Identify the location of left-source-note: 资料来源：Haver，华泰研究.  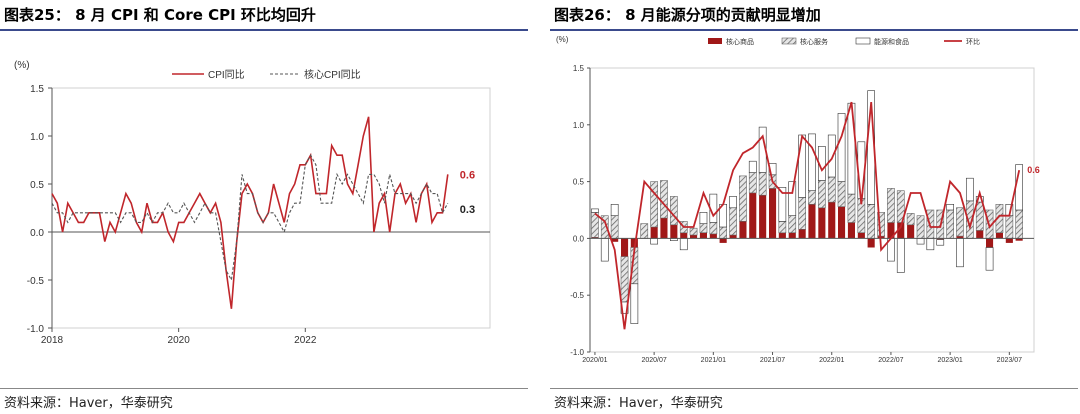
(88, 403).